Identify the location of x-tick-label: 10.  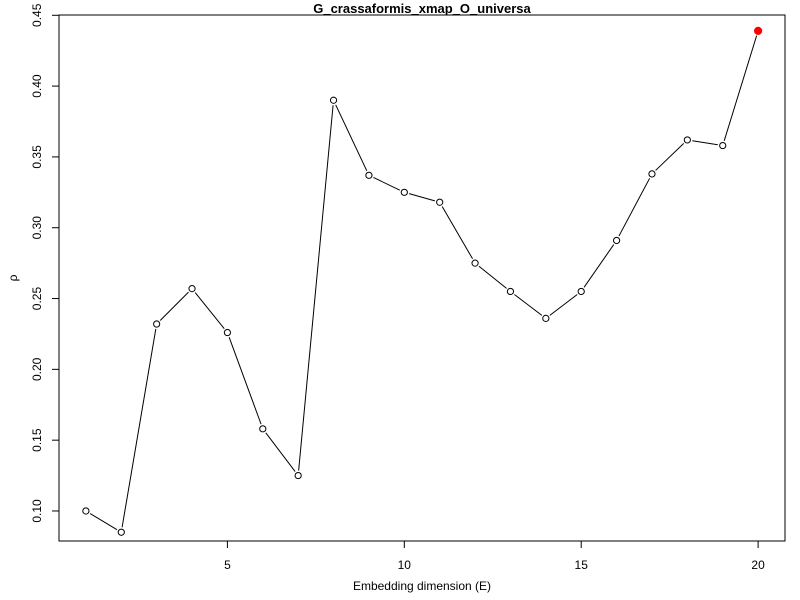
(405, 565).